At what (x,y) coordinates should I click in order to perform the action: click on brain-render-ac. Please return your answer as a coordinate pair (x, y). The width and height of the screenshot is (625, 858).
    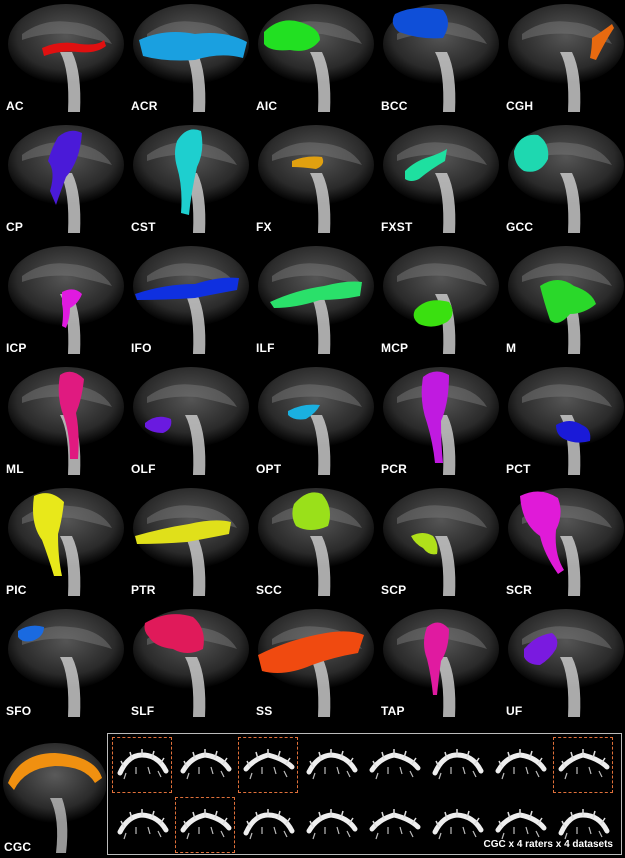
    Looking at the image, I should click on (66, 58).